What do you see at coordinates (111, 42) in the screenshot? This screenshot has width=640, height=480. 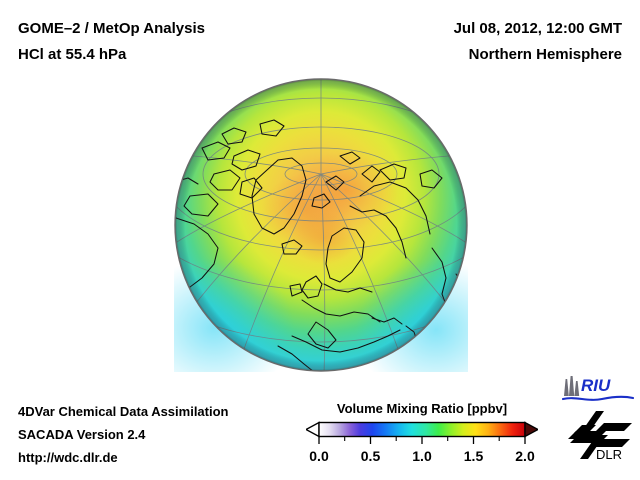 I see `header-left: GOME–2 / MetOp Analysis HCl at 55.4 hPa` at bounding box center [111, 42].